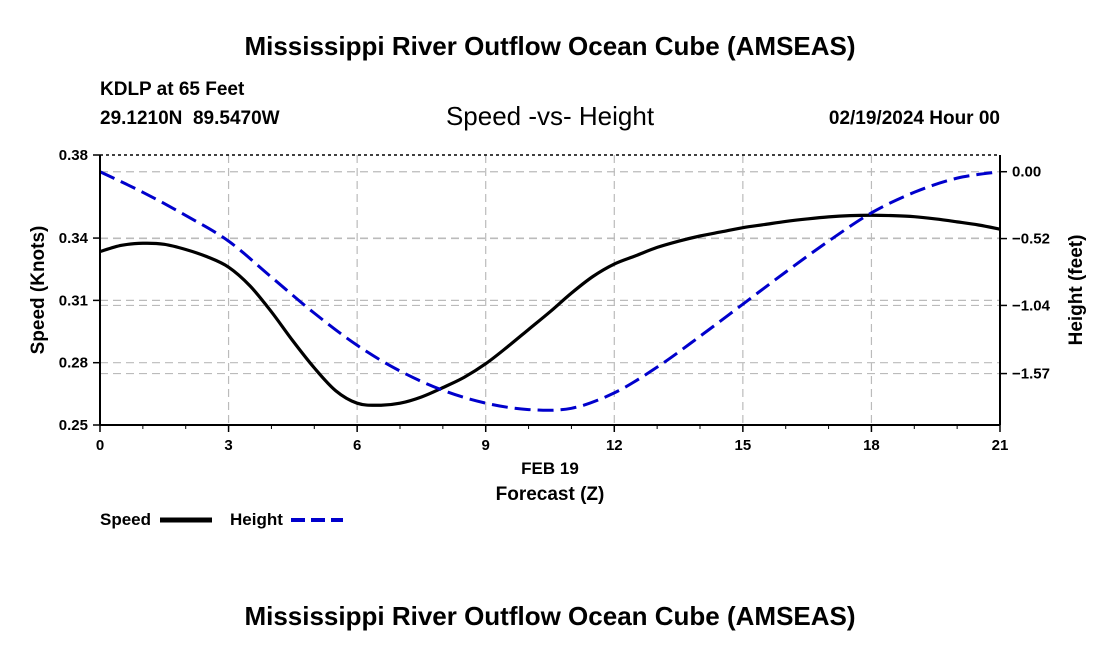  Describe the element at coordinates (914, 118) in the screenshot. I see `date-label: 02/19/2024 Hour 00` at that location.